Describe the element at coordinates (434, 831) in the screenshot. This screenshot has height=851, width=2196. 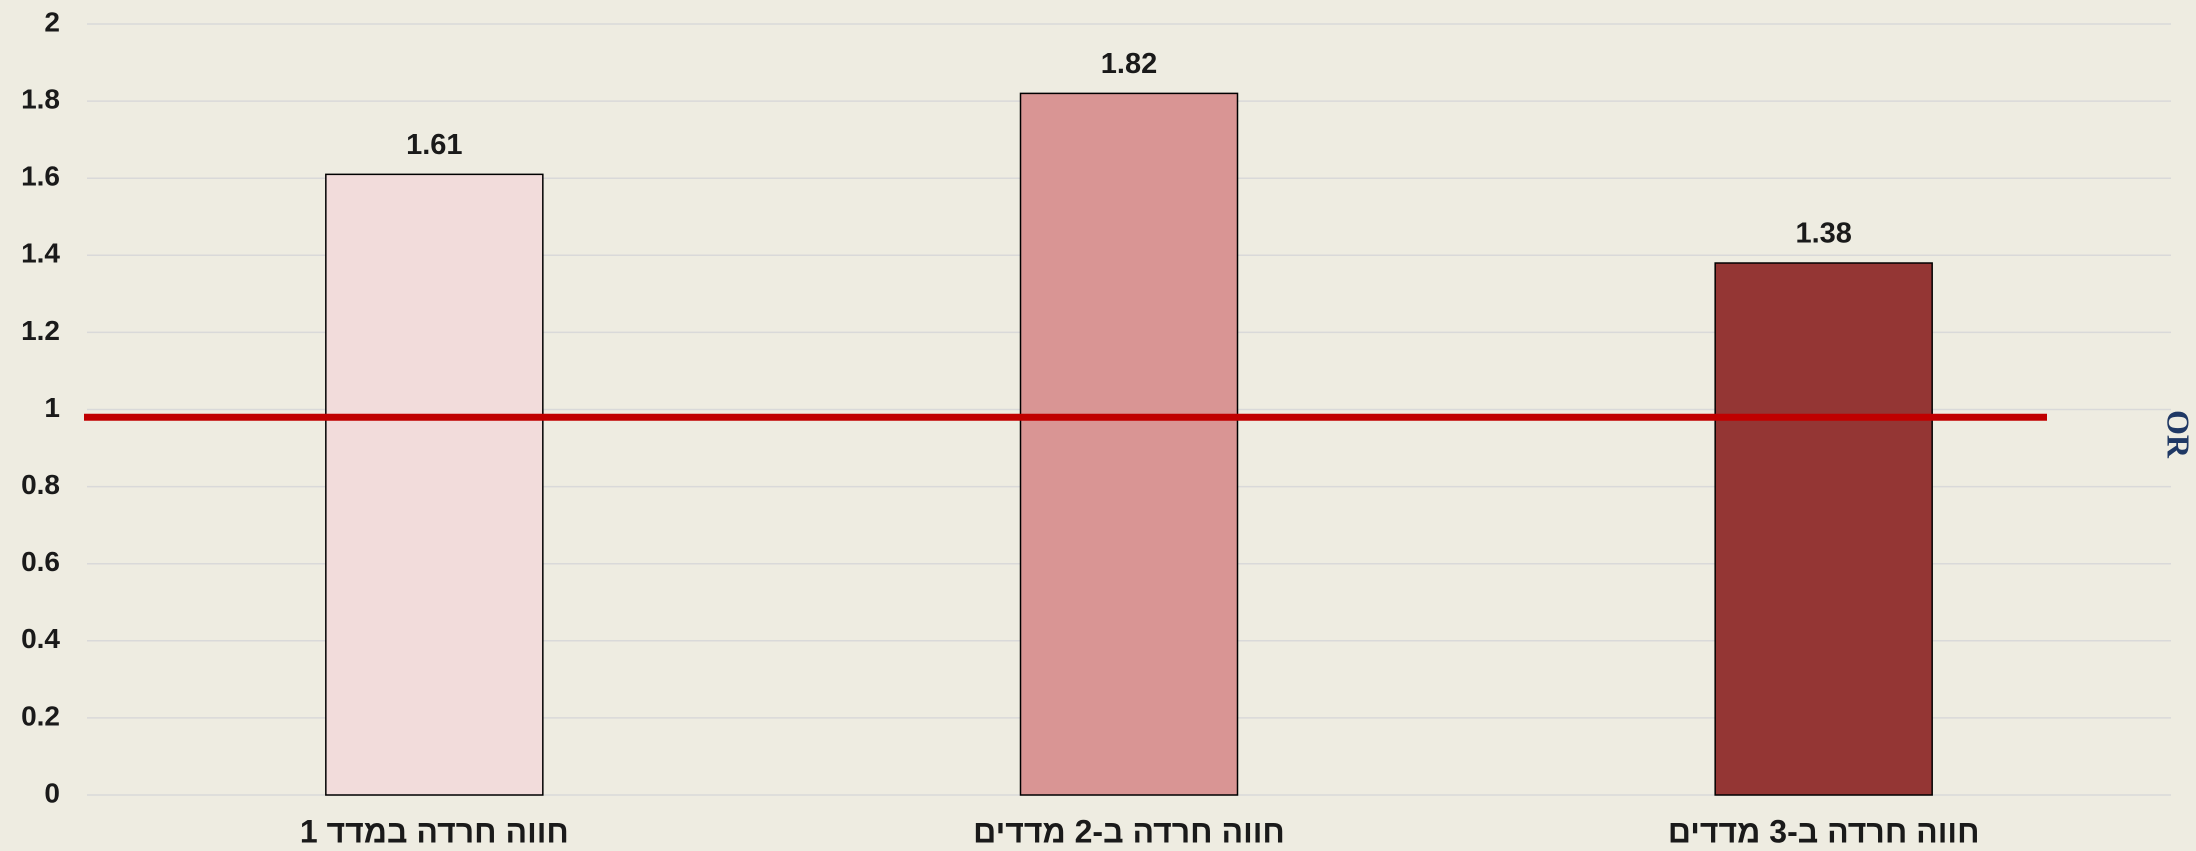
I see `x-tick-label: חווה חרדה במדד 1` at that location.